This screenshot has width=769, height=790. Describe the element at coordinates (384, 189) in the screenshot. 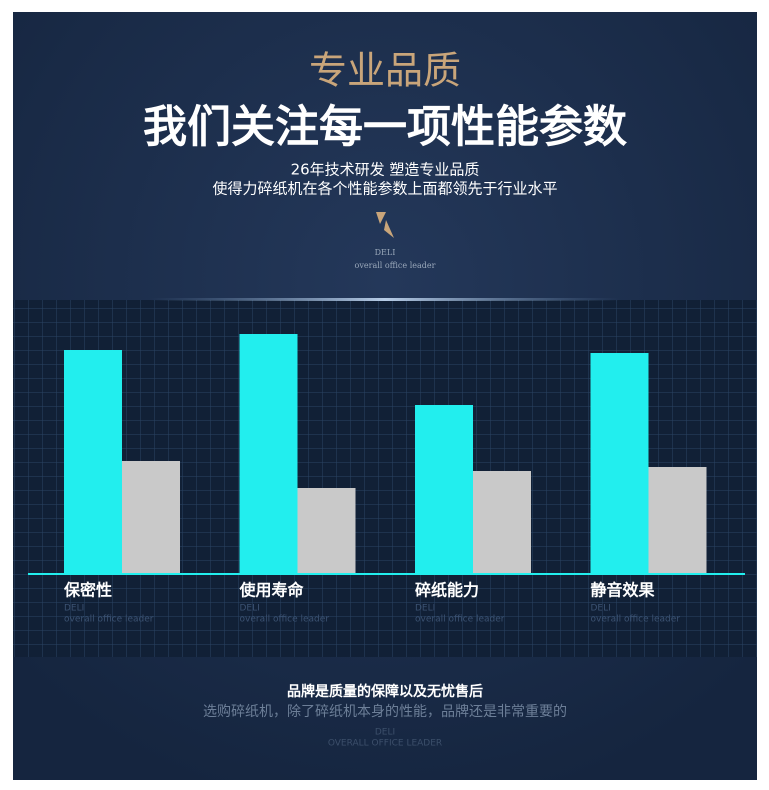

I see `subtitle: 使得力碎纸机在各个性能参数上面都领先于行业水平` at that location.